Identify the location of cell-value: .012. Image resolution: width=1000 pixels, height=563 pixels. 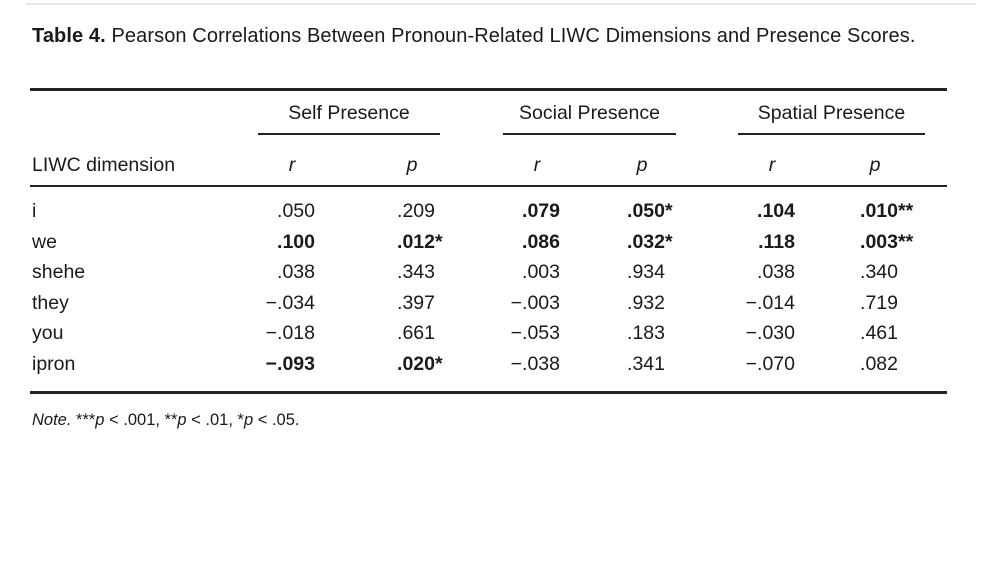
(416, 241).